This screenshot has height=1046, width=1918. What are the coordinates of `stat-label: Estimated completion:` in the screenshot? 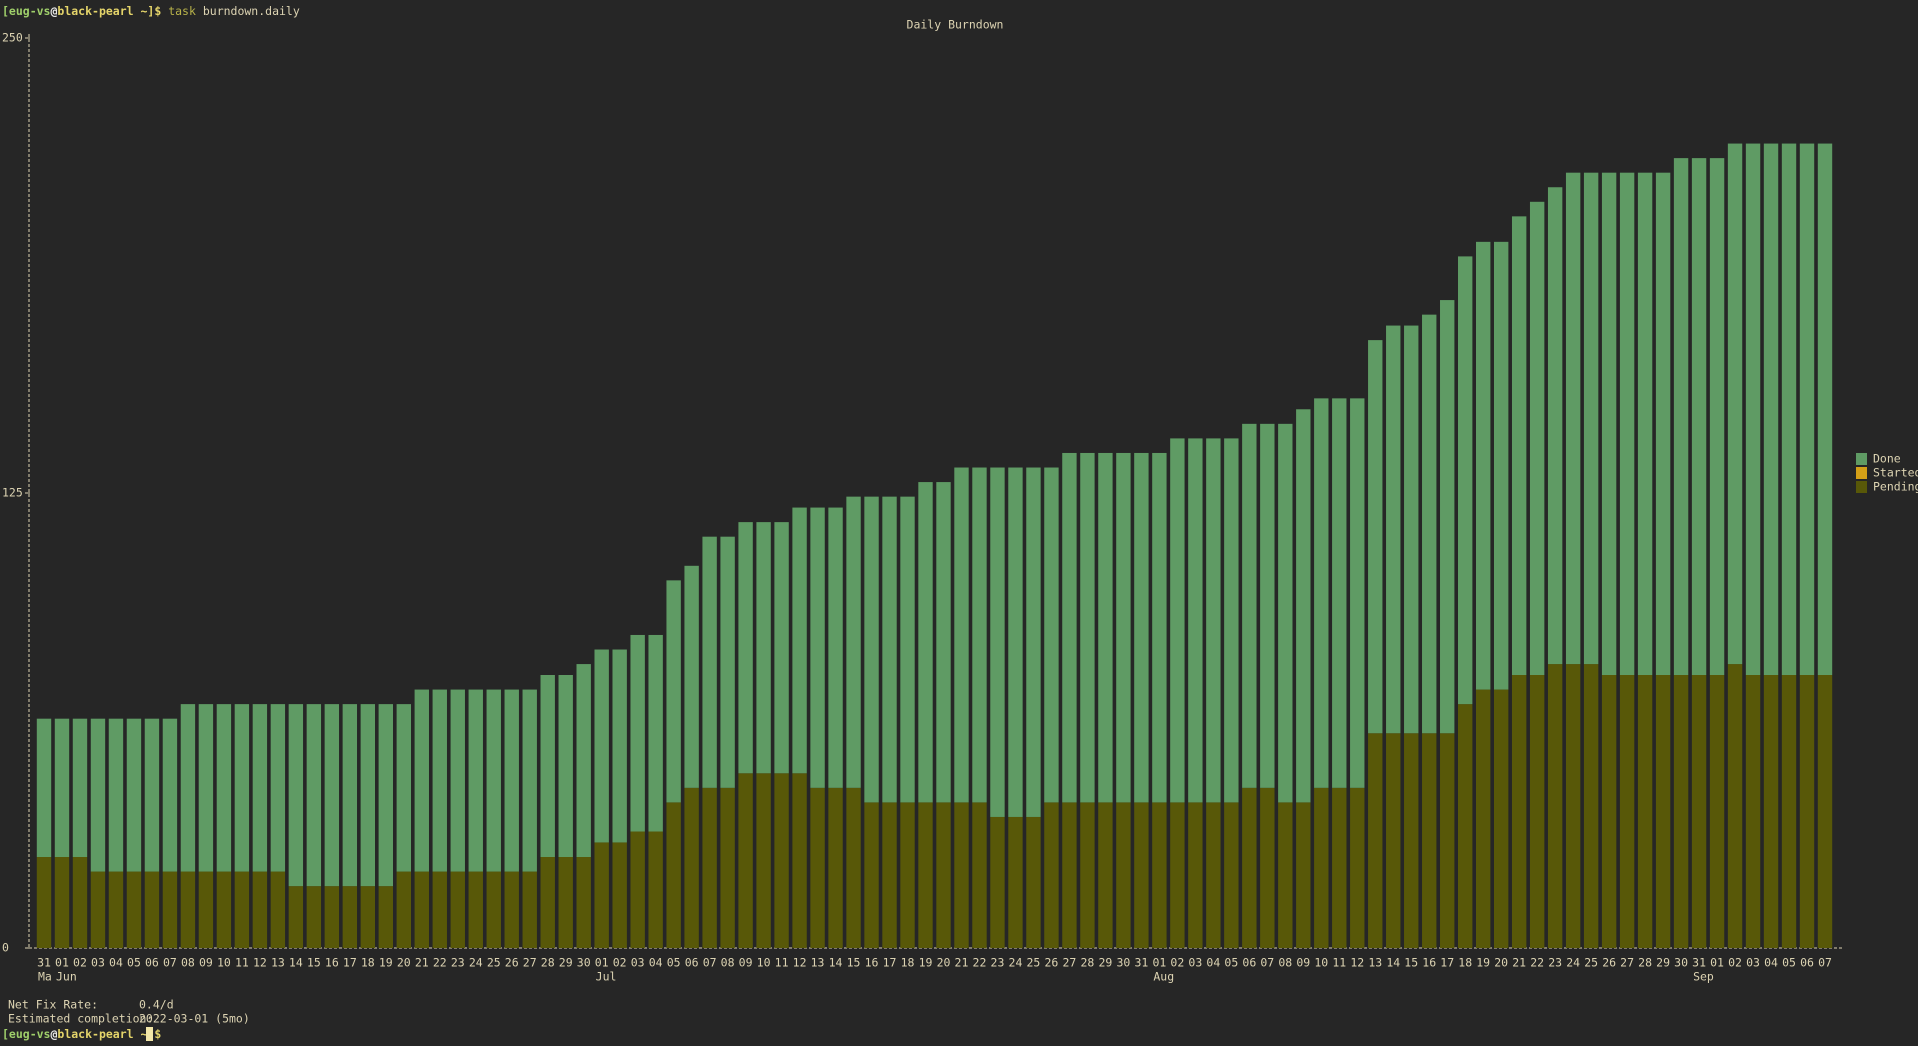 It's located at (80, 1019).